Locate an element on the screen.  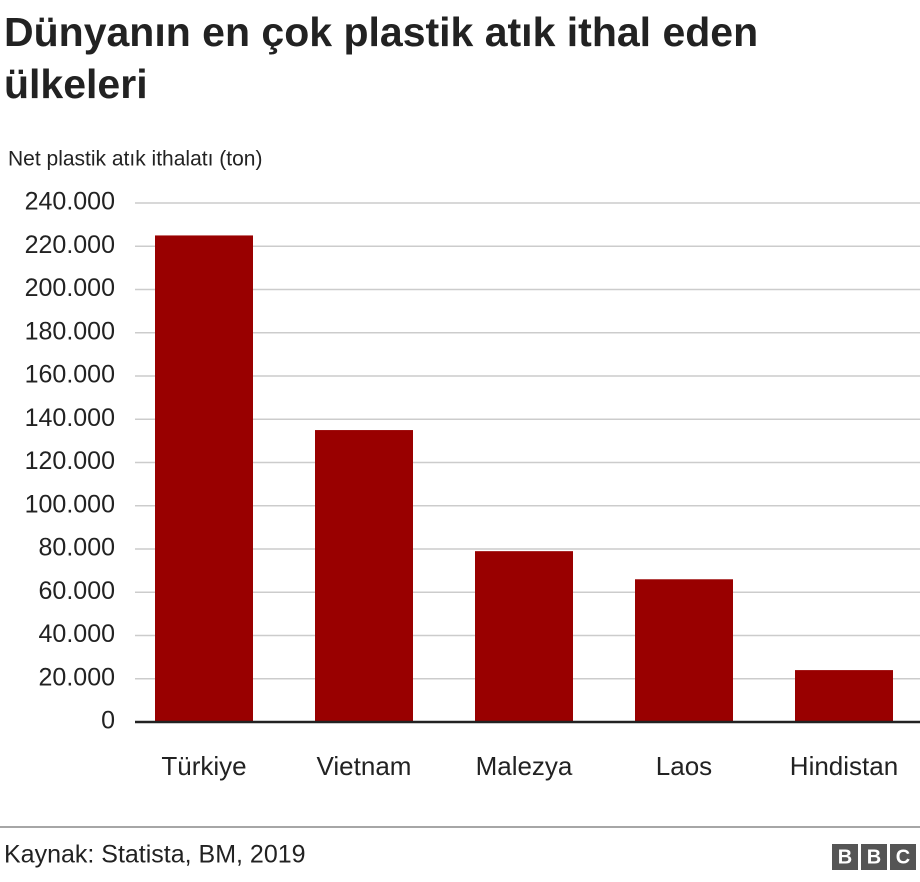
y-tick-label: 60.000 is located at coordinates (77, 591).